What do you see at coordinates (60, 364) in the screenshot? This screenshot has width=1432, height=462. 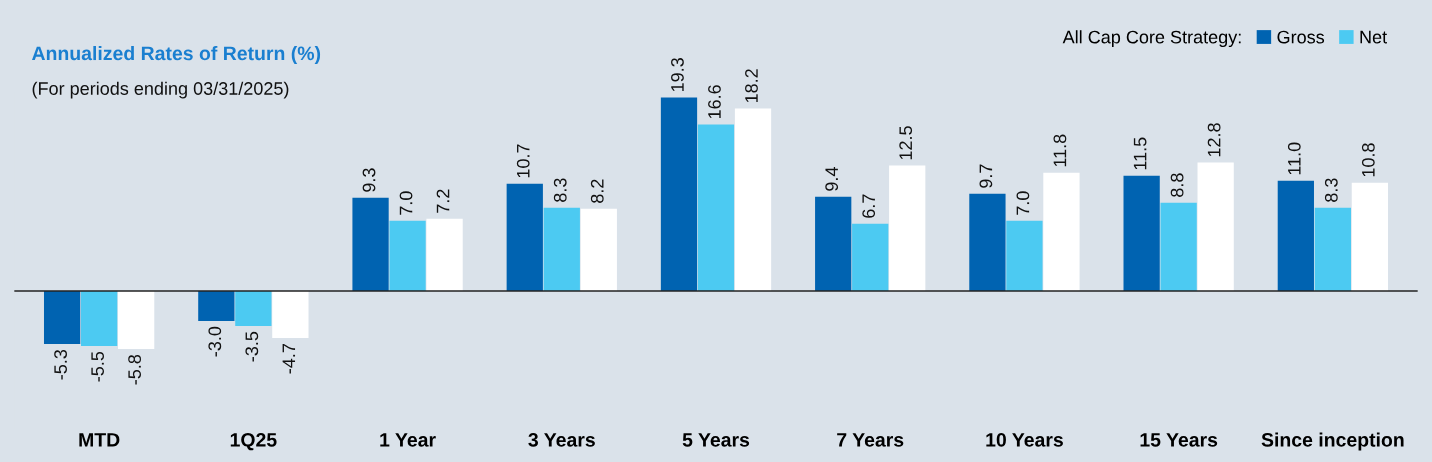 I see `data-label: -5.3` at bounding box center [60, 364].